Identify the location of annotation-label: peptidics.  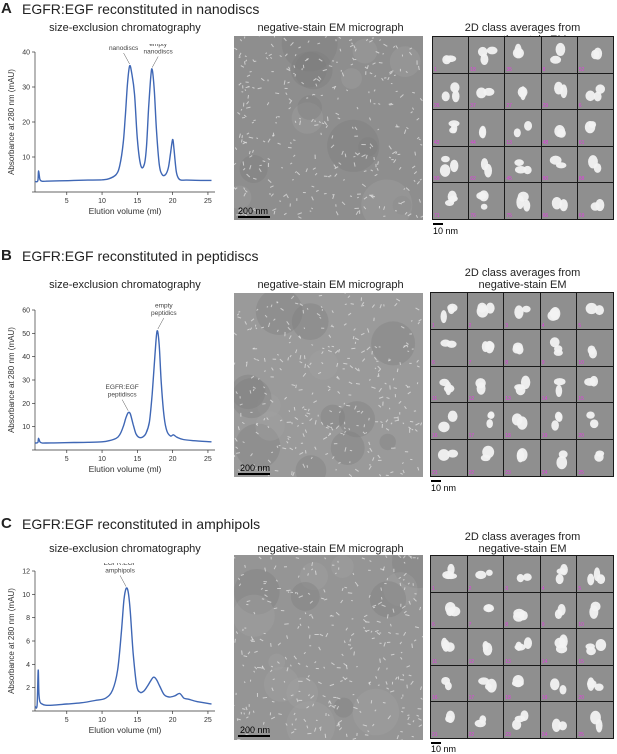
(164, 313).